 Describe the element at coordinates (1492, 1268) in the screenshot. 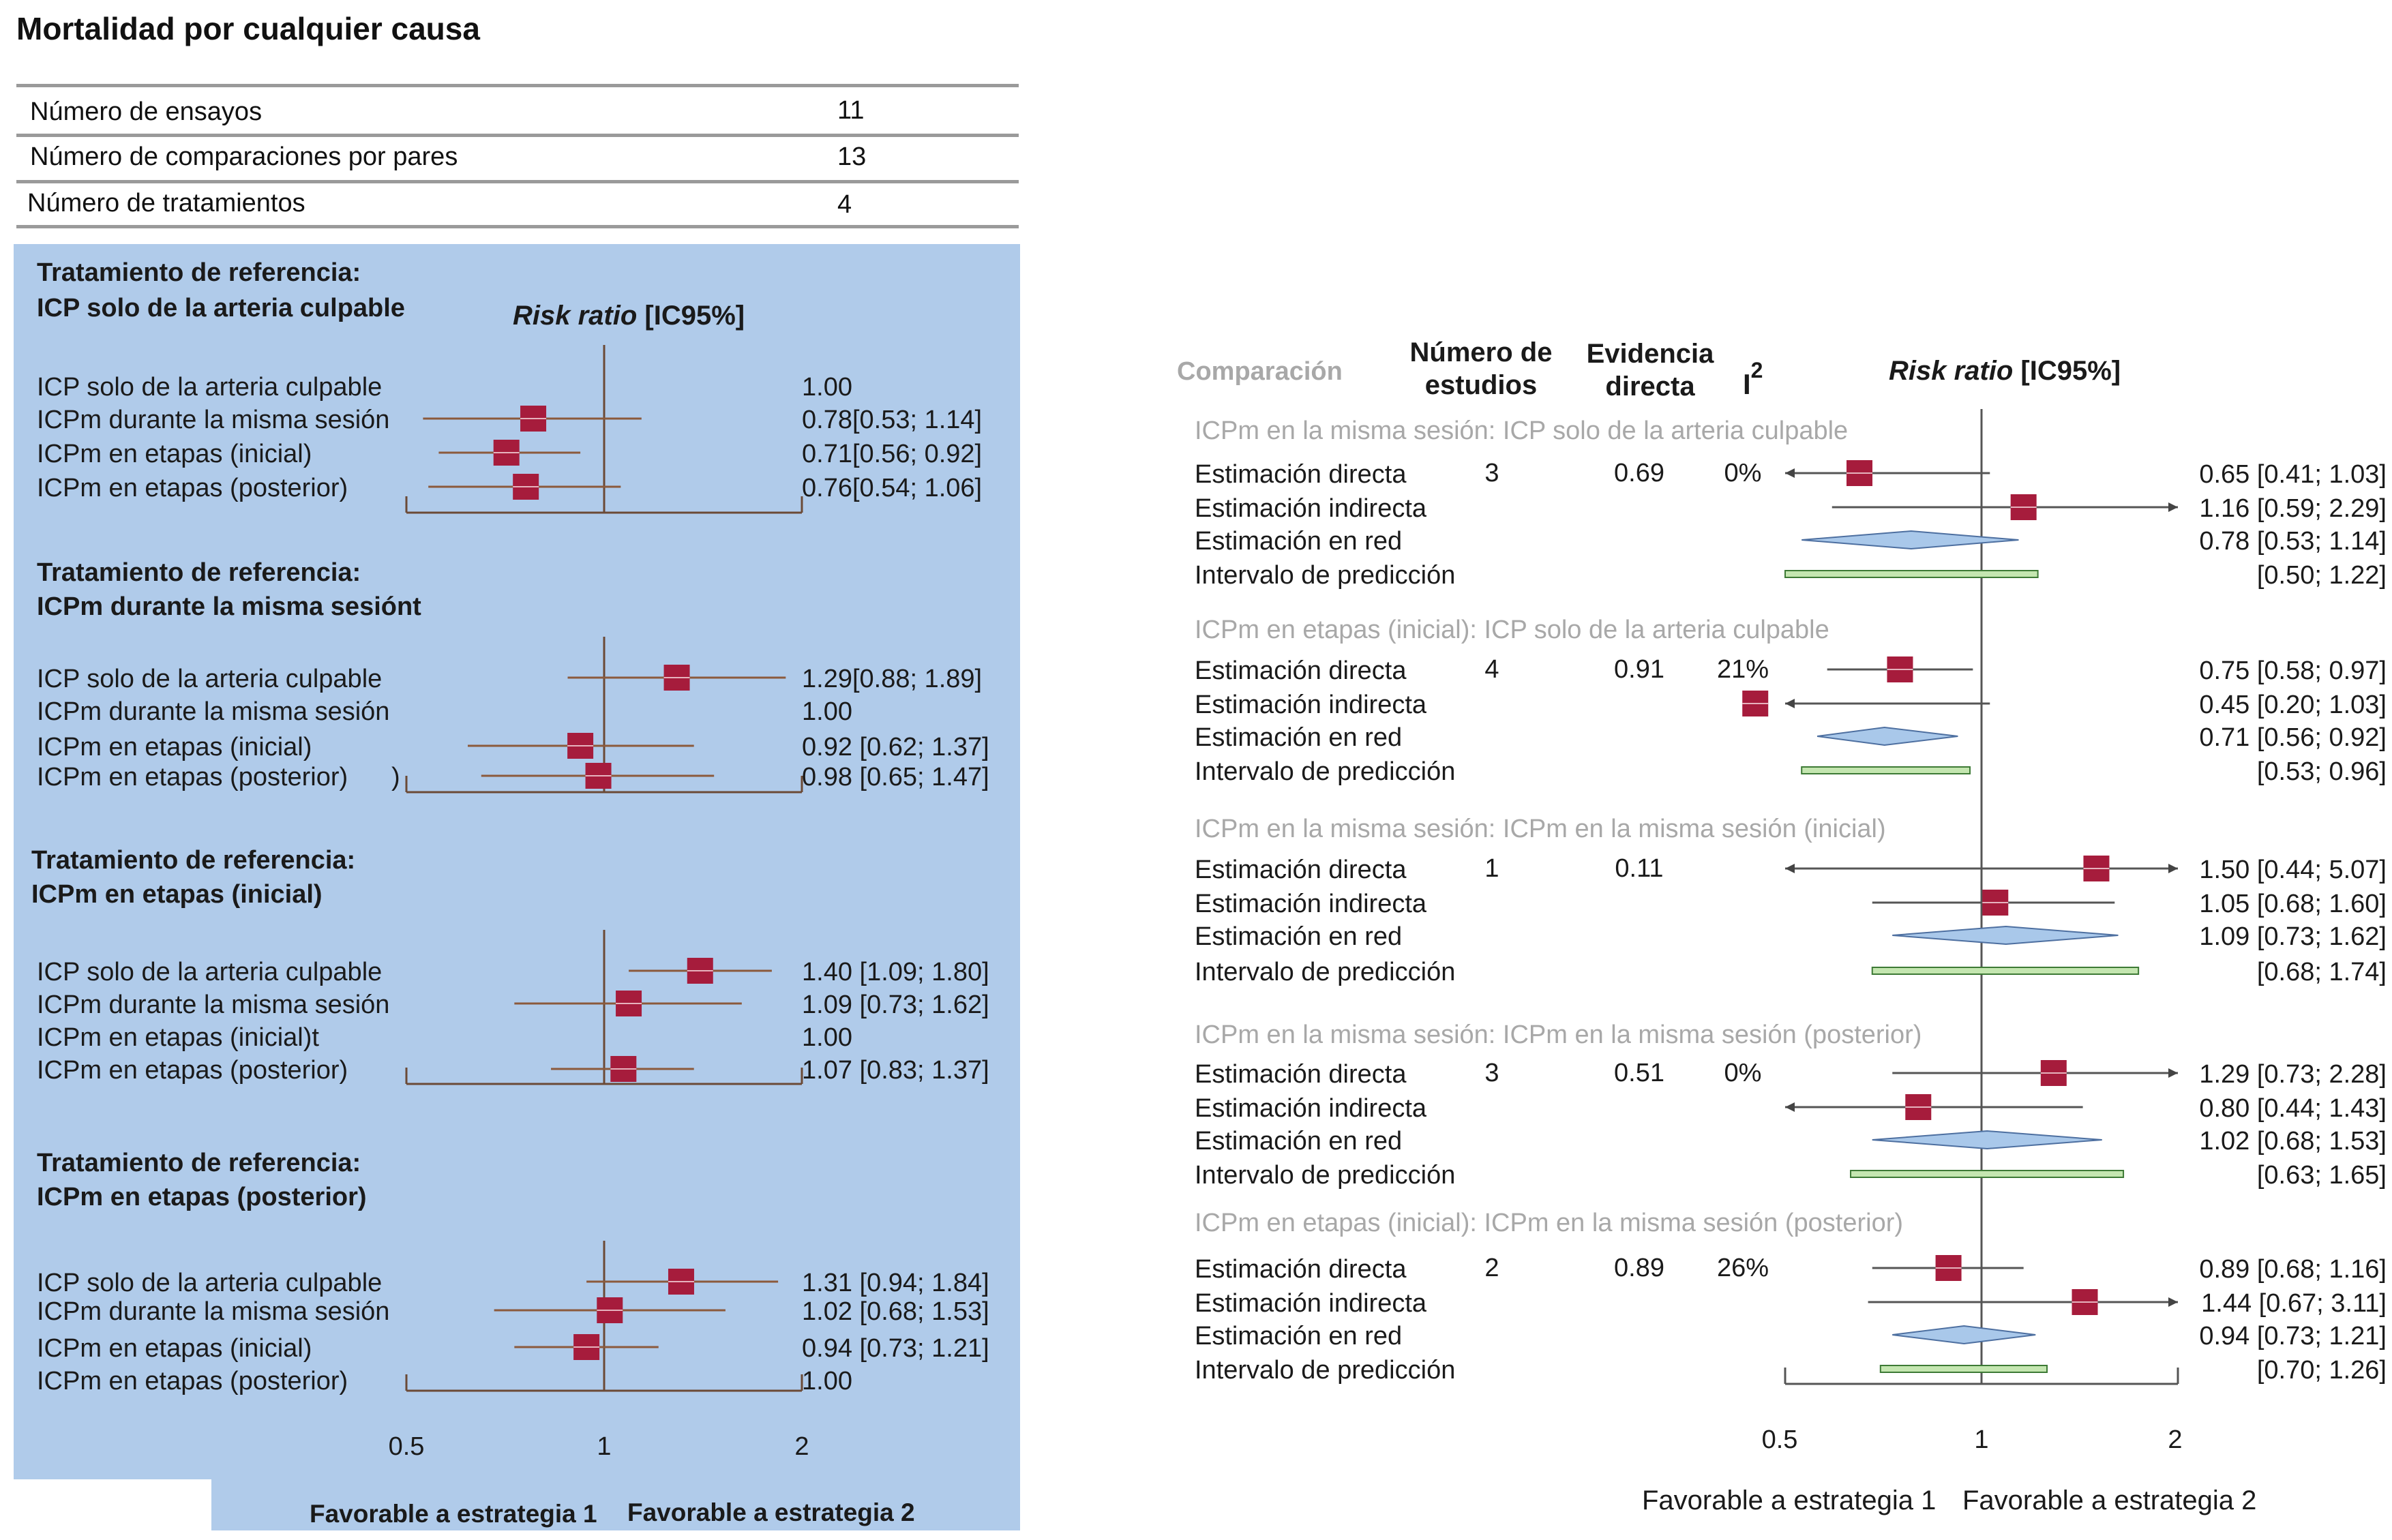

I see `split-n-studies: 2` at that location.